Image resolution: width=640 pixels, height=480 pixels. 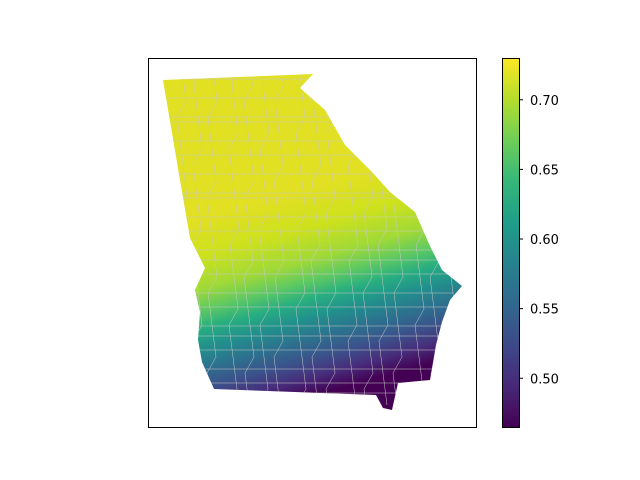 What do you see at coordinates (544, 379) in the screenshot?
I see `colorbar-tick-label: 0.50` at bounding box center [544, 379].